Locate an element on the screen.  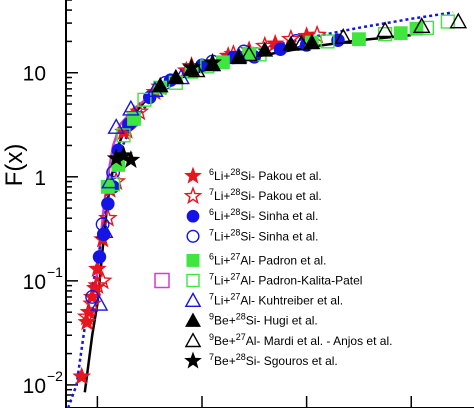
legend-label: 6Li+28Si- Sinha et al. is located at coordinates (263, 215).